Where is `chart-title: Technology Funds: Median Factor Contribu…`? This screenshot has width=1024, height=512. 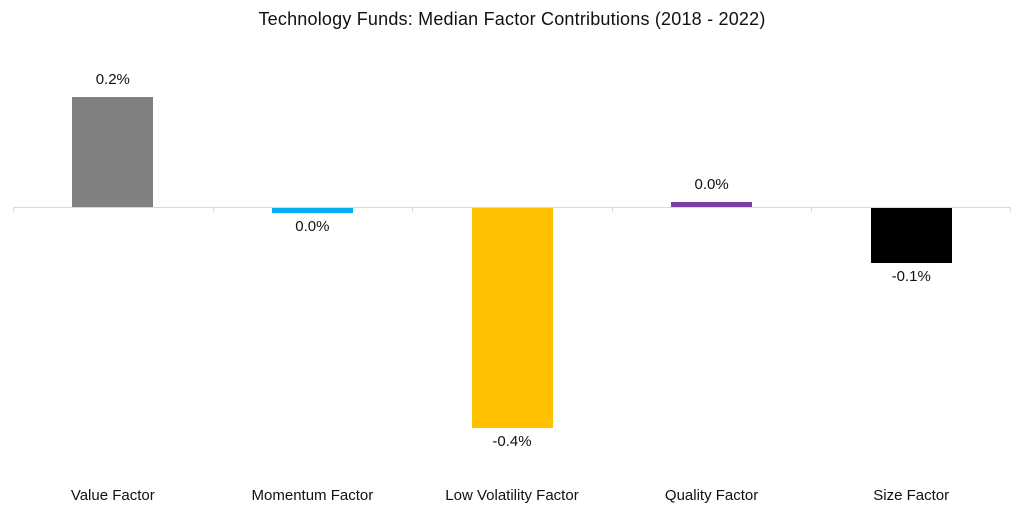
chart-title: Technology Funds: Median Factor Contribu… is located at coordinates (512, 19).